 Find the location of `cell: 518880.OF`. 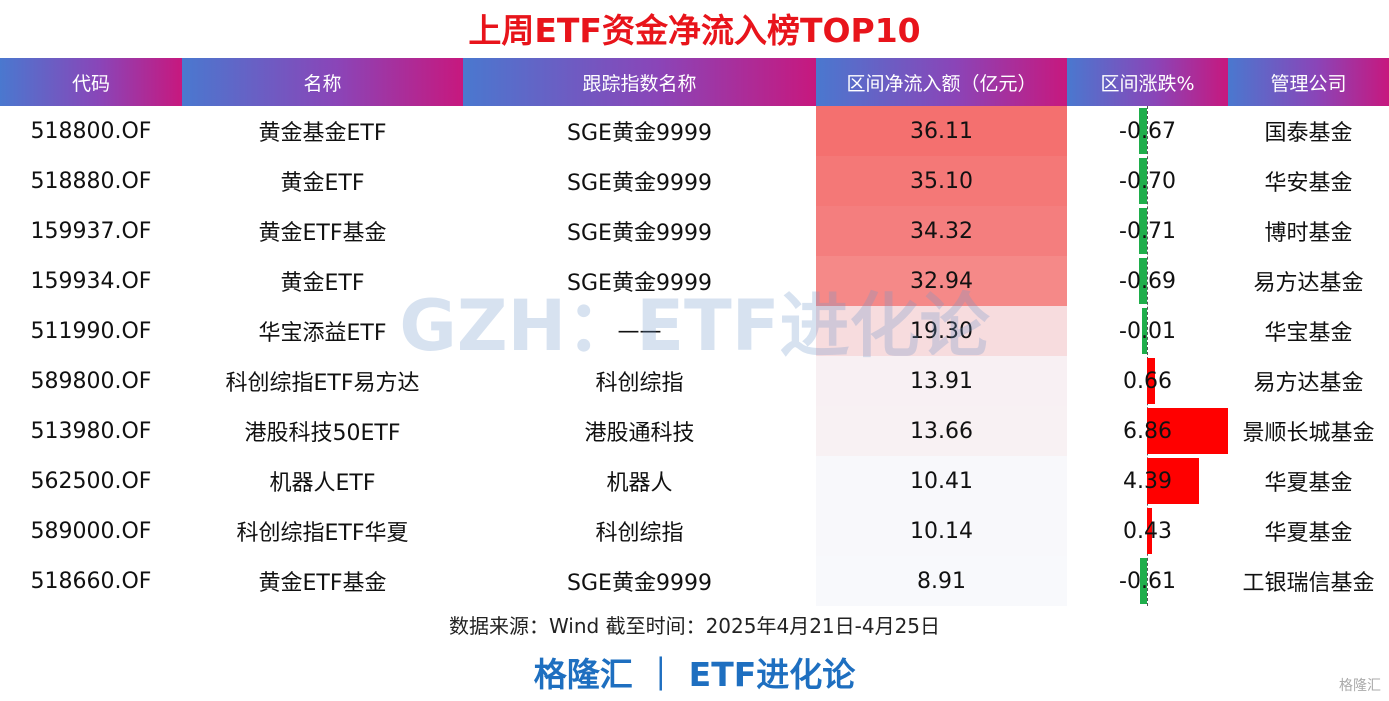

cell: 518880.OF is located at coordinates (91, 181).